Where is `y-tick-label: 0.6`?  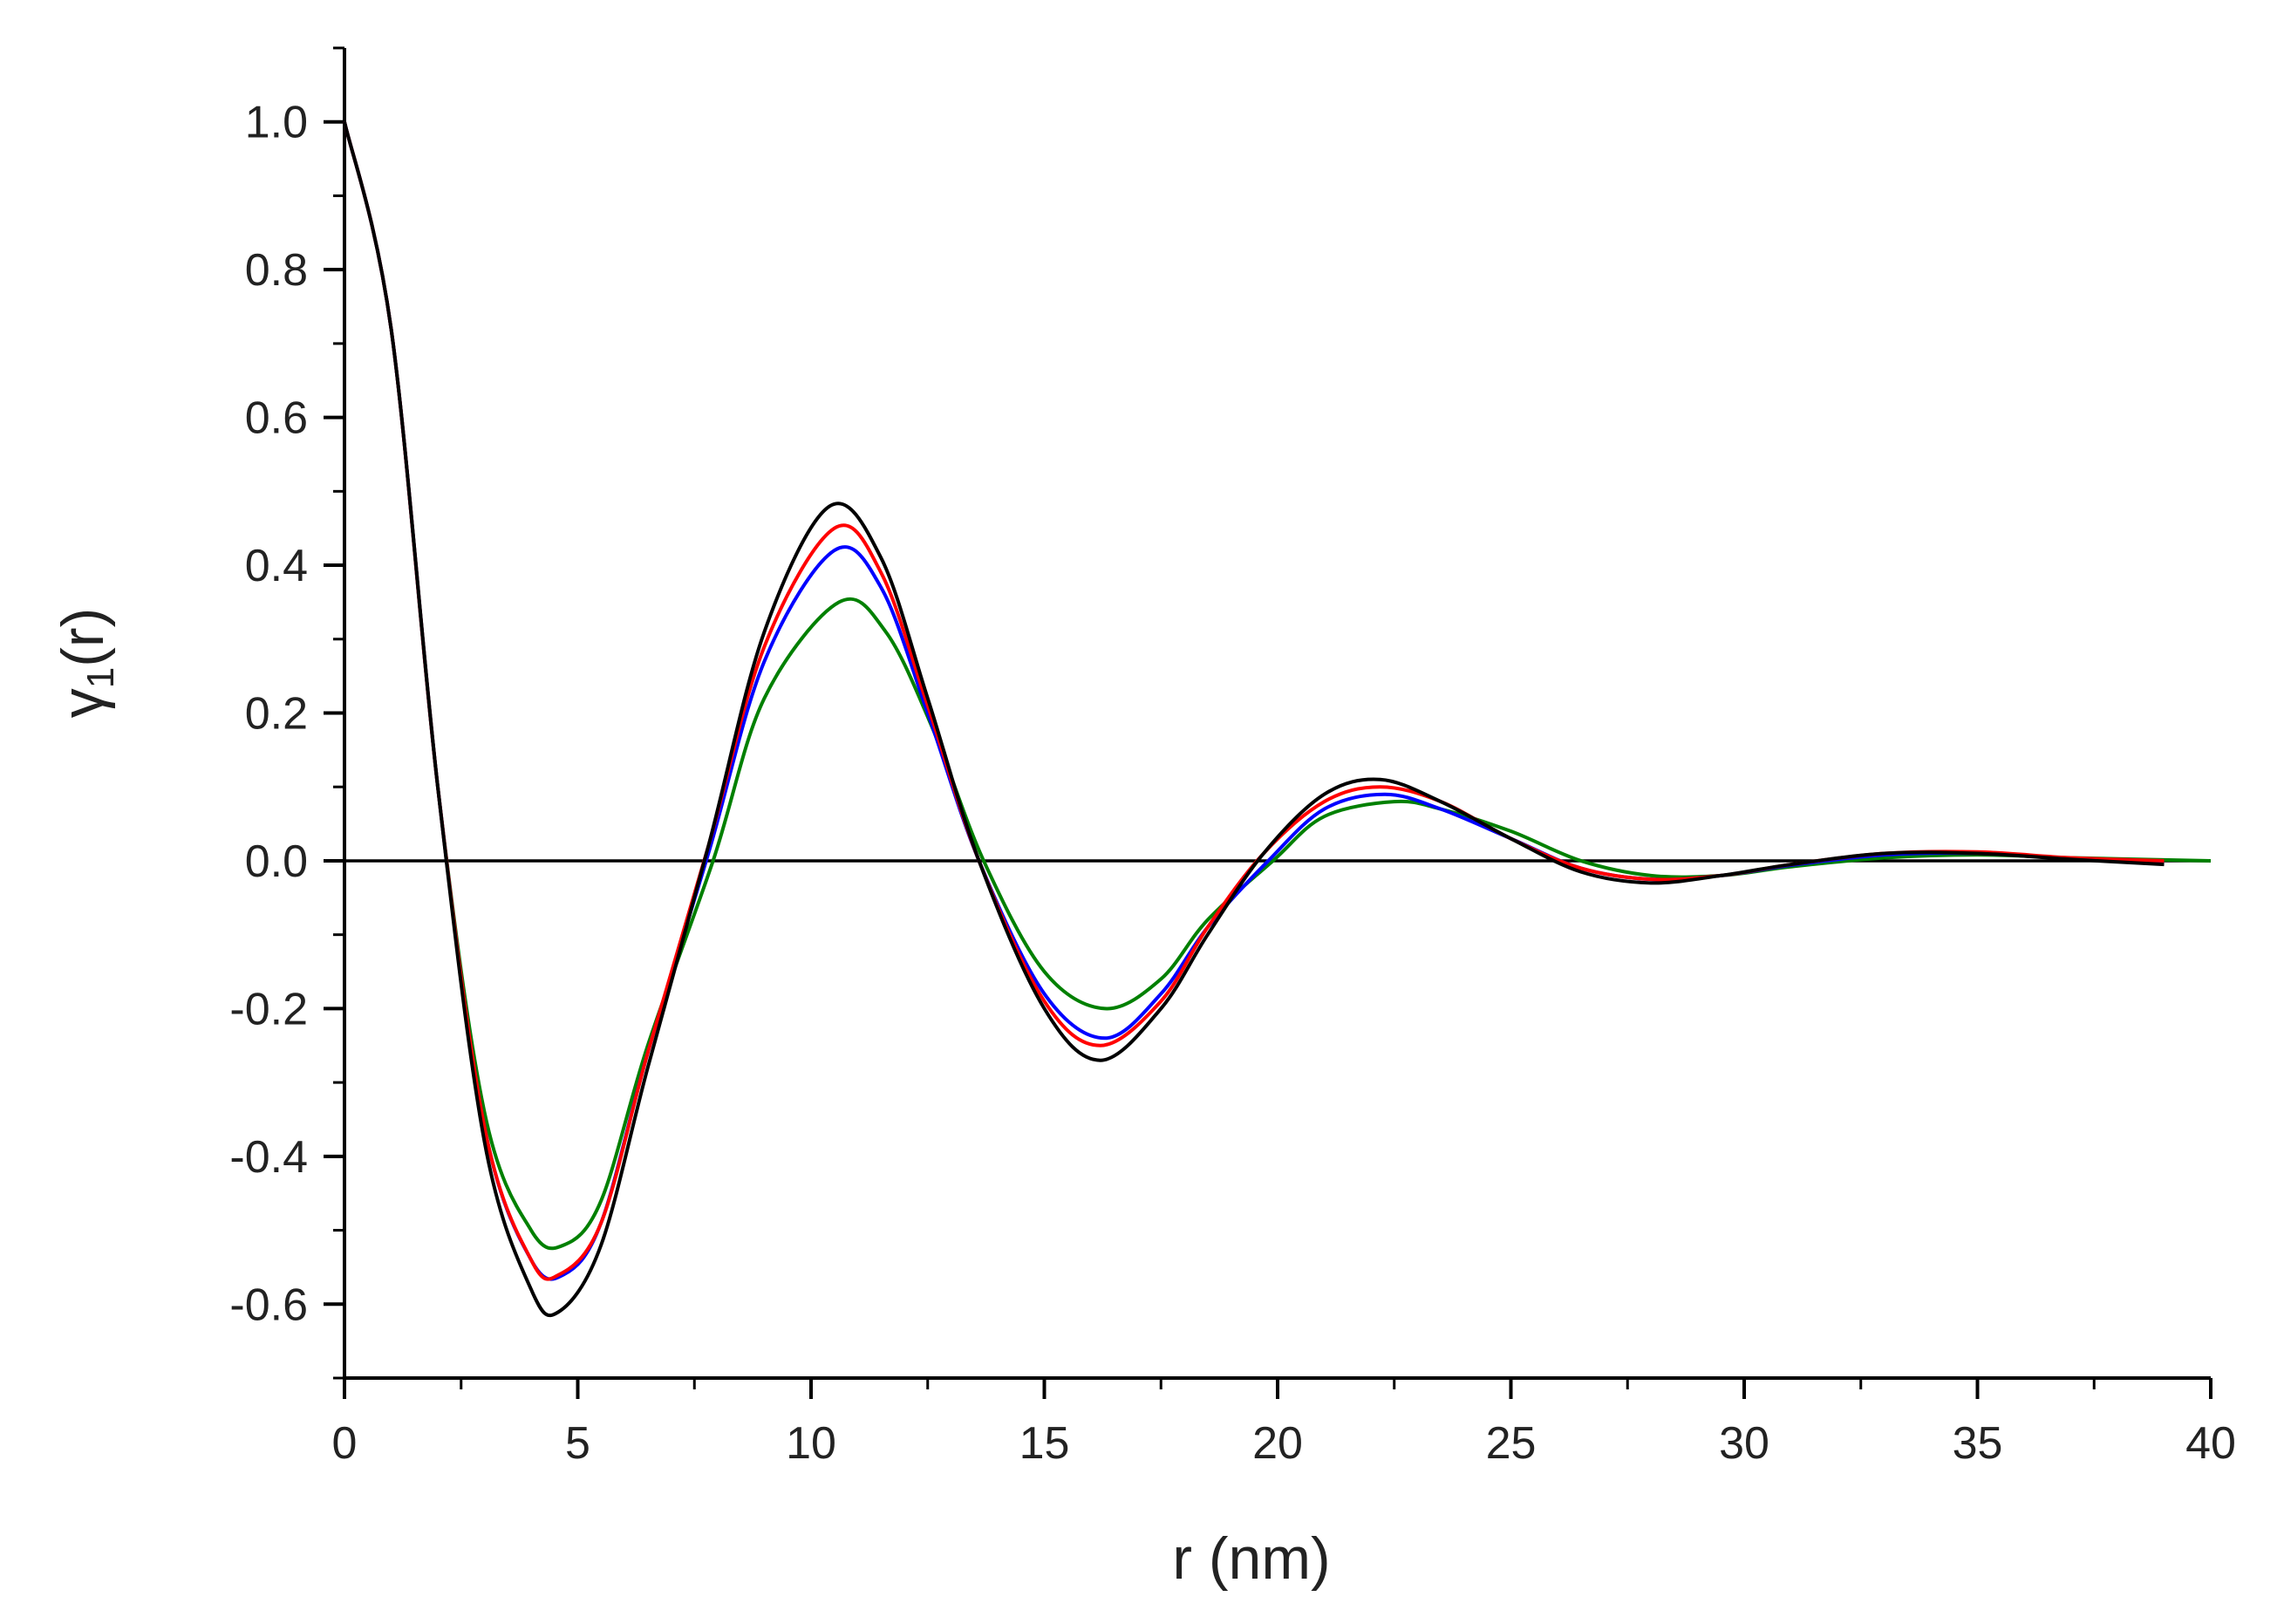
y-tick-label: 0.6 is located at coordinates (276, 418).